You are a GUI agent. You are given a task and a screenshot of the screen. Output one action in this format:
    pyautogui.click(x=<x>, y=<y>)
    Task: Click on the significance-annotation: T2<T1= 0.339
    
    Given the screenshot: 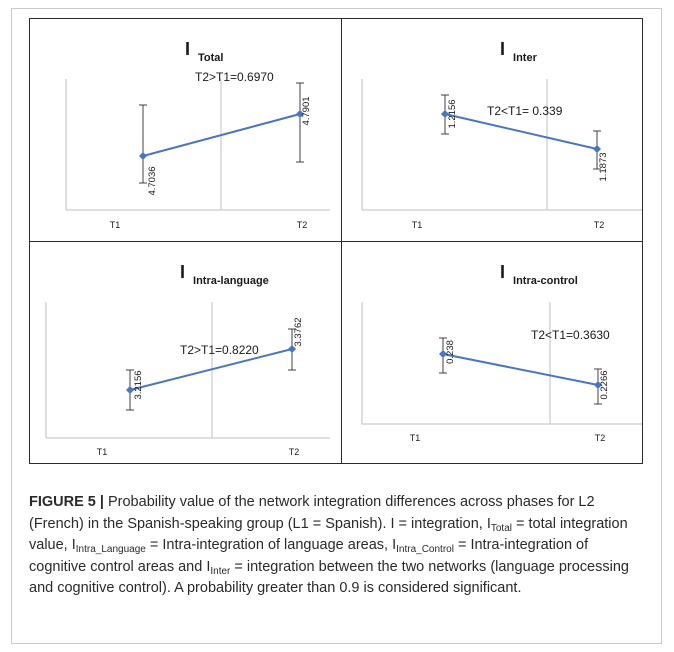 What is the action you would take?
    pyautogui.click(x=525, y=111)
    